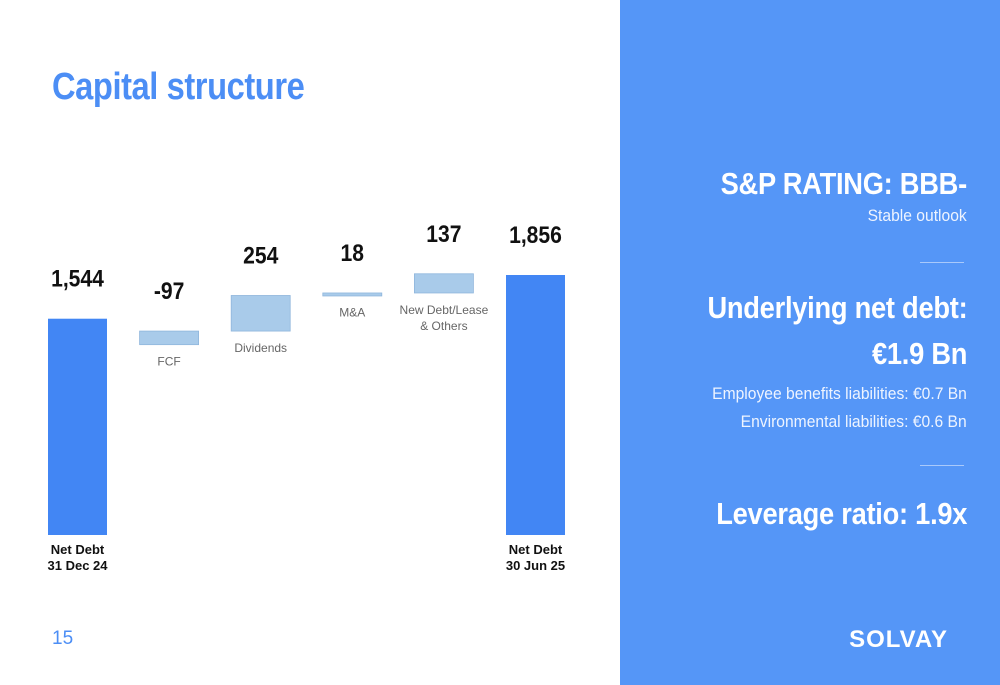 The width and height of the screenshot is (1000, 685). Describe the element at coordinates (352, 312) in the screenshot. I see `category-label: M&A` at that location.